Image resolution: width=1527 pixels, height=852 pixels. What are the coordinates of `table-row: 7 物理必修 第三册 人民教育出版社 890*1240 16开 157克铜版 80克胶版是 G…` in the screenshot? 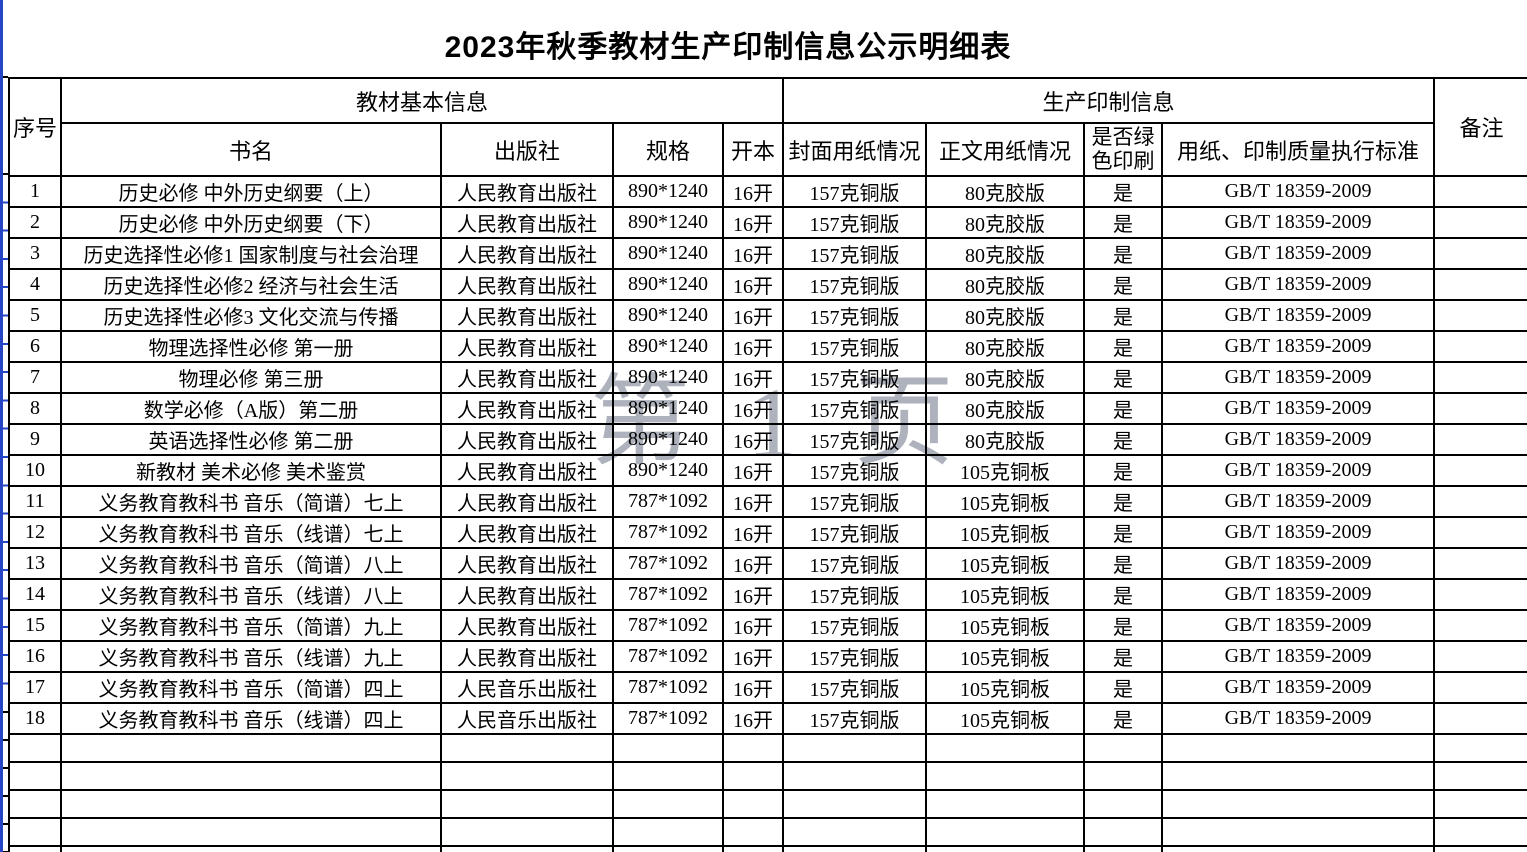 It's located at (767, 377).